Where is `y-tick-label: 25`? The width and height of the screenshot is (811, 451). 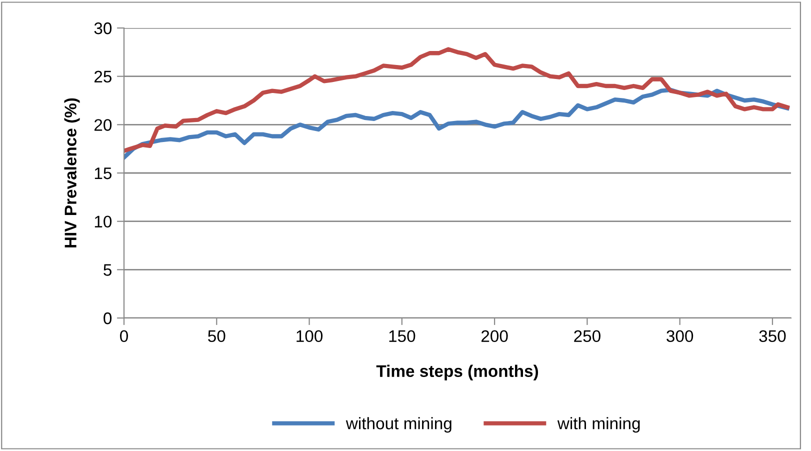 y-tick-label: 25 is located at coordinates (103, 76).